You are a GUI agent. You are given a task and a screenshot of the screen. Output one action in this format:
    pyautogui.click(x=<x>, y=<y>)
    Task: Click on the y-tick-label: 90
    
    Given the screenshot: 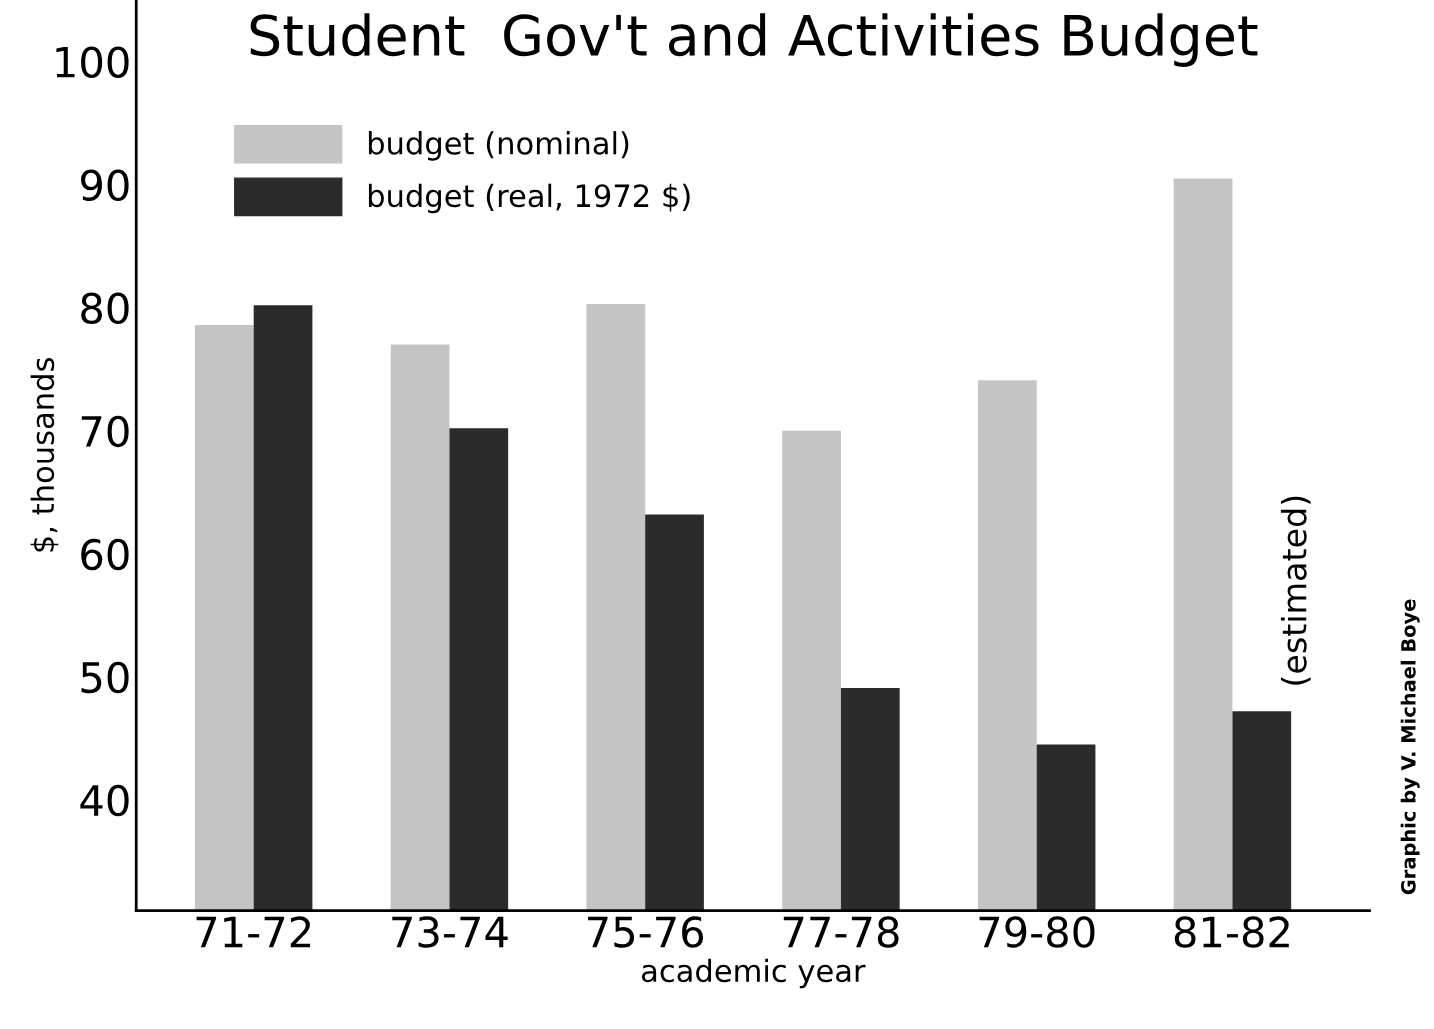 What is the action you would take?
    pyautogui.click(x=104, y=185)
    